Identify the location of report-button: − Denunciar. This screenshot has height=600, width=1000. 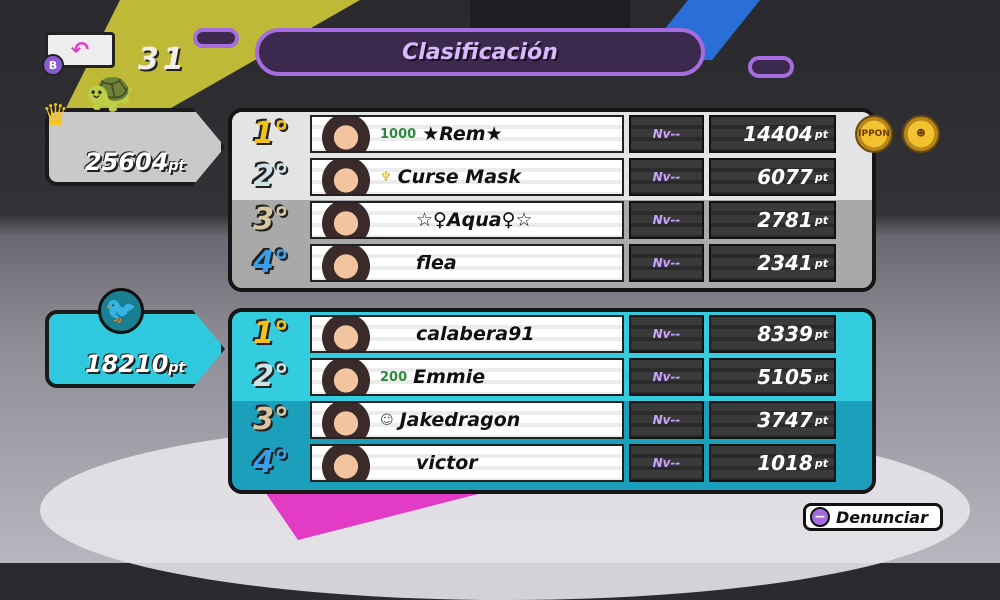
(873, 517).